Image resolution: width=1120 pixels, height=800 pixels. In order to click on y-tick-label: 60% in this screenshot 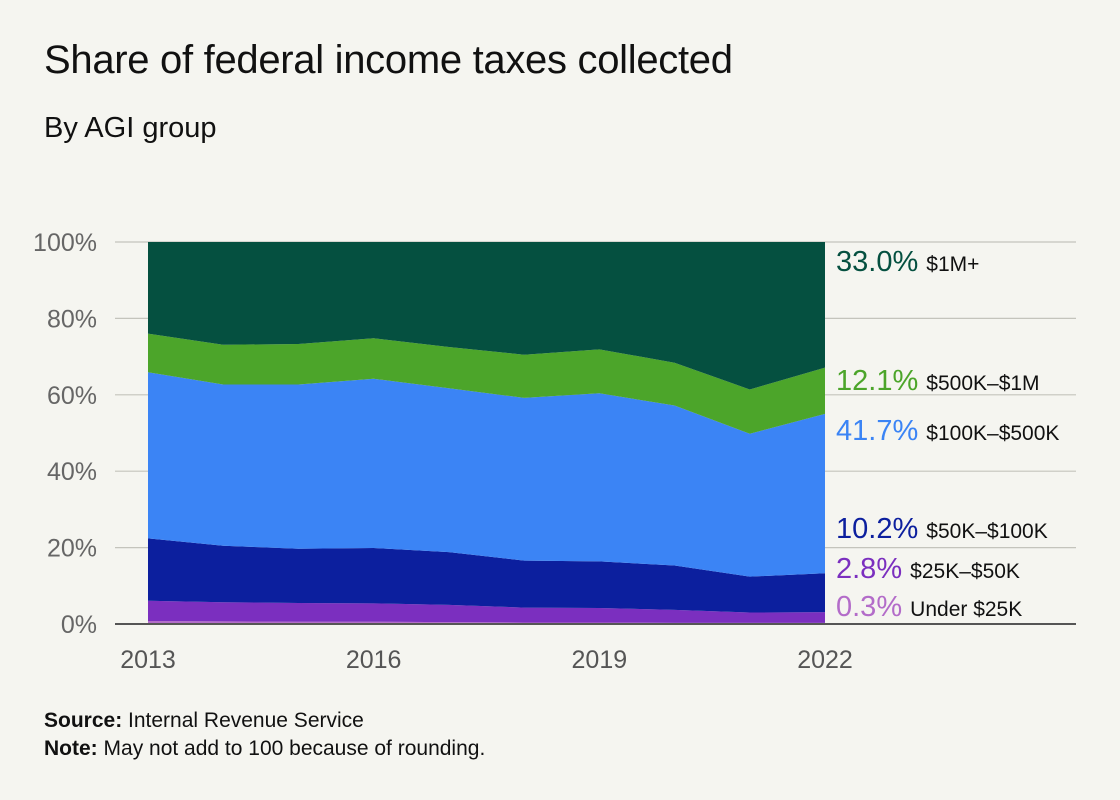, I will do `click(72, 396)`.